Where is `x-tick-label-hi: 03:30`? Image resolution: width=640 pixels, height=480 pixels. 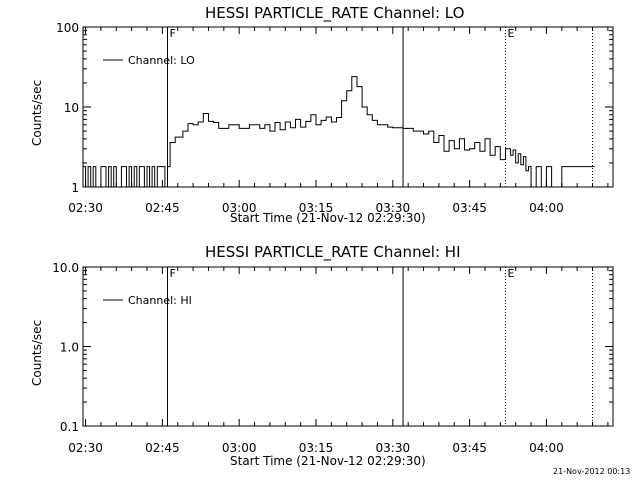
x-tick-label-hi: 03:30 is located at coordinates (393, 448).